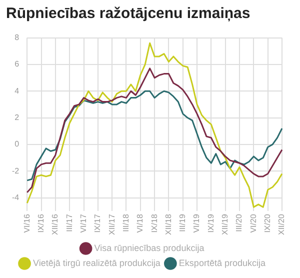 The height and width of the screenshot is (278, 300). What do you see at coordinates (211, 223) in the screenshot?
I see `x-tick-label: IX/19` at bounding box center [211, 223].